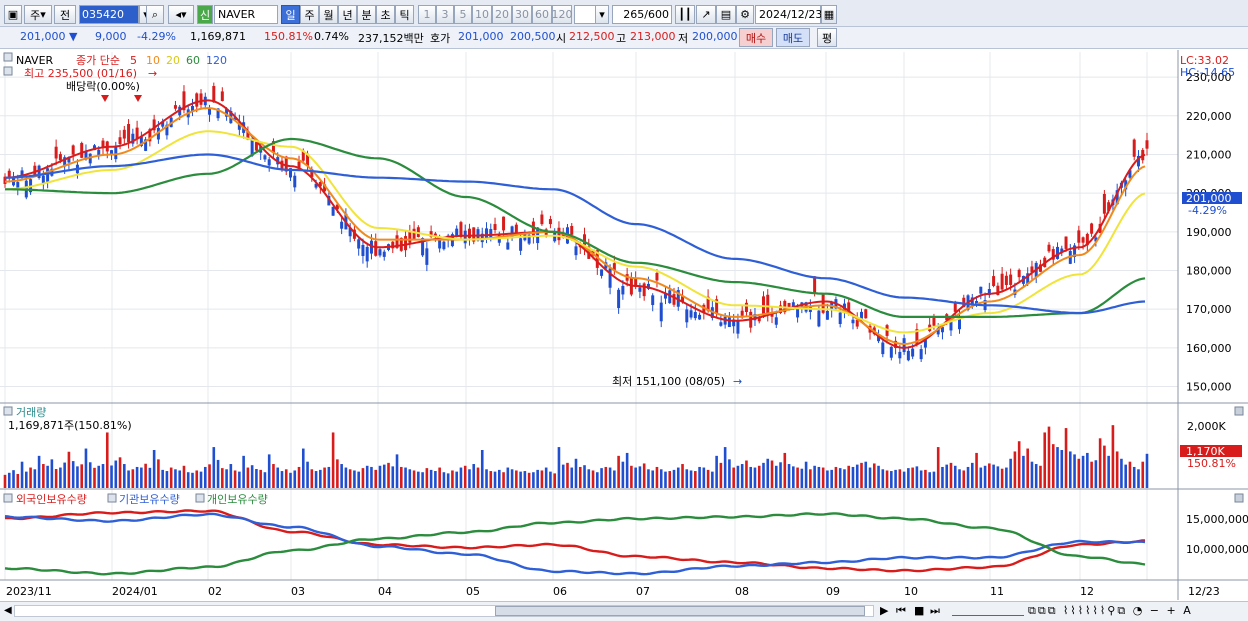  I want to click on tool-icons: ⧉⧉⧉ ⌇⌇⌇⌇⌇⌇⚲⧉ ◔ − + A, so click(1110, 610).